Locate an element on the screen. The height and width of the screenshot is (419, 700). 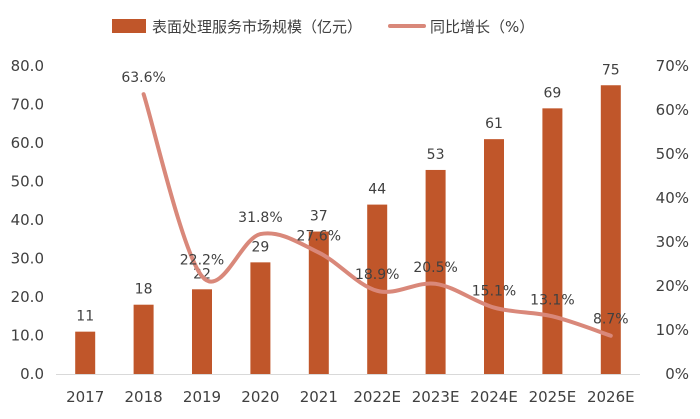
left-tick-label: 0.0 is located at coordinates (32, 374).